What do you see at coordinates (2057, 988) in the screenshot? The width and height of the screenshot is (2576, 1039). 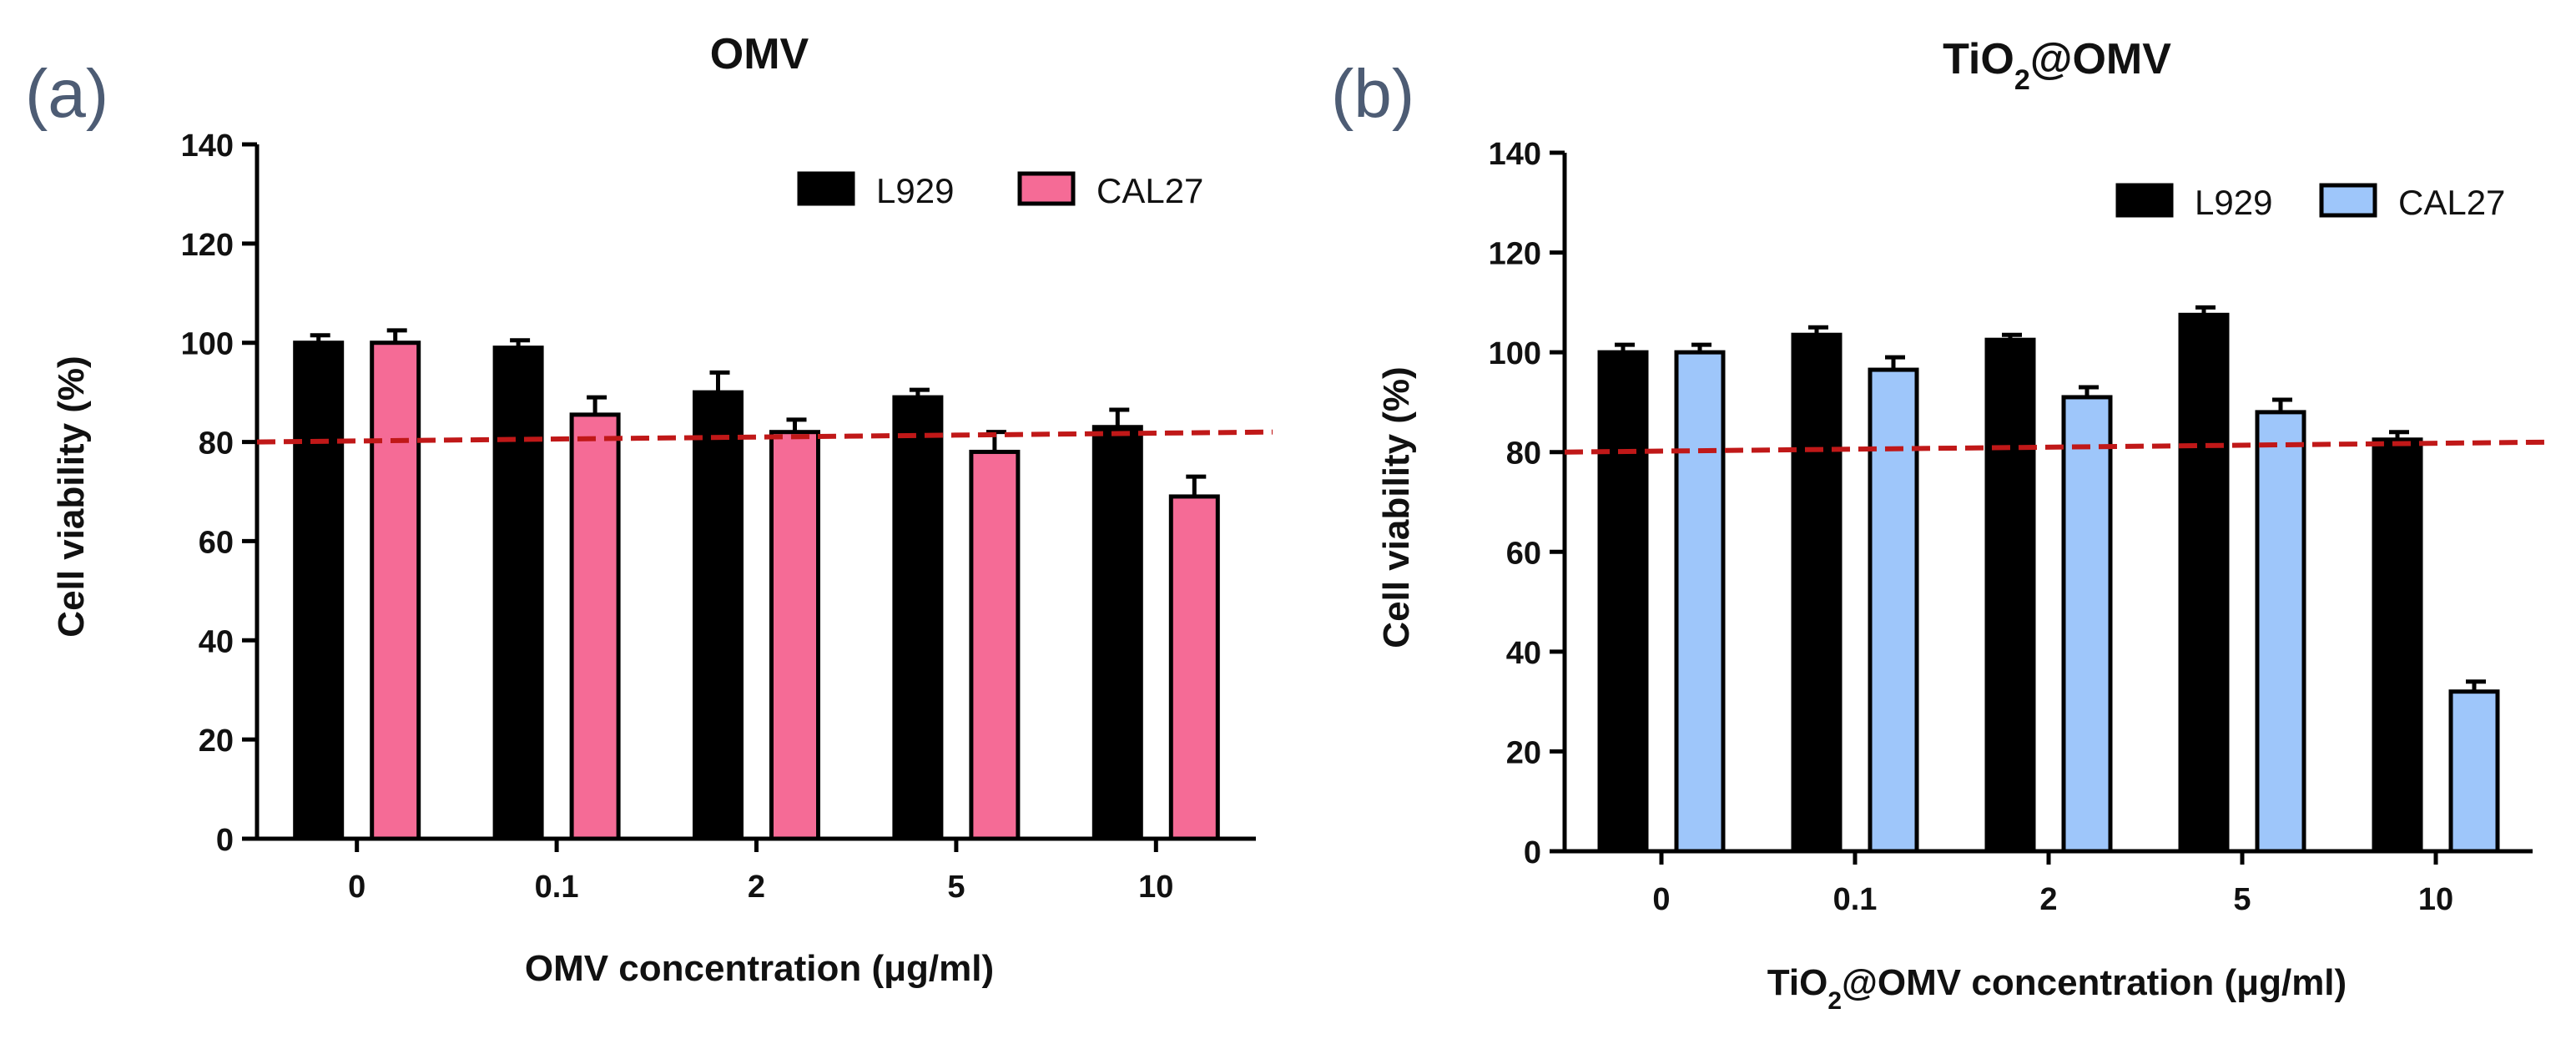 I see `panel-b-xlabel: TiO2@OMV concentration (μg/ml)` at bounding box center [2057, 988].